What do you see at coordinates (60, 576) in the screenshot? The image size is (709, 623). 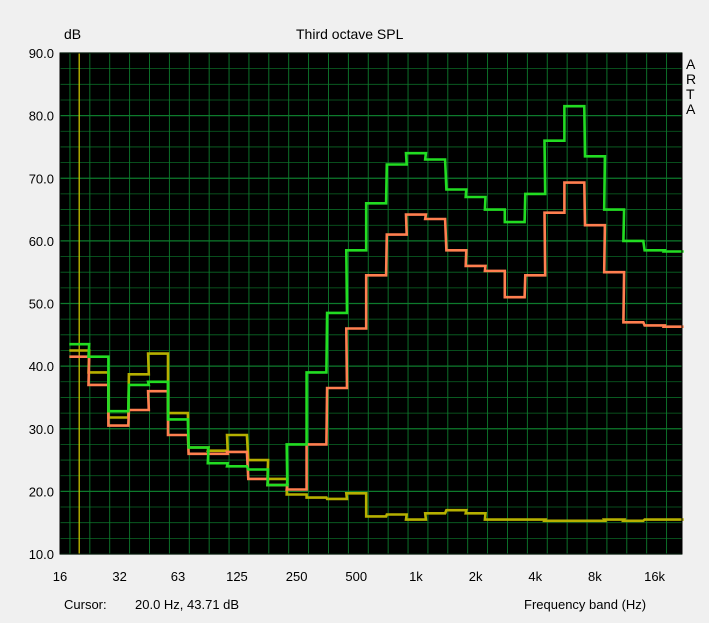 I see `x-tick-label: 16` at bounding box center [60, 576].